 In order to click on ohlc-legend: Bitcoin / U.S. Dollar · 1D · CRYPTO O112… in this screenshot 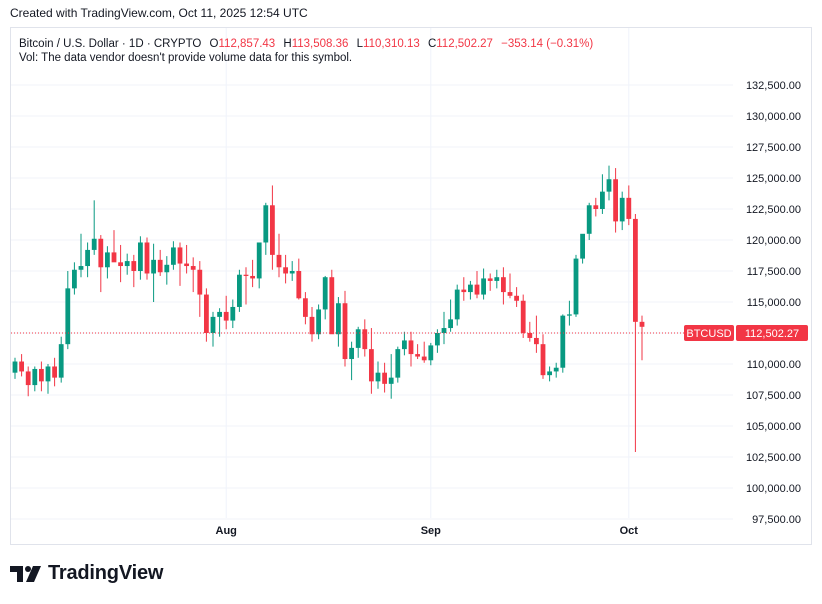, I will do `click(306, 44)`.